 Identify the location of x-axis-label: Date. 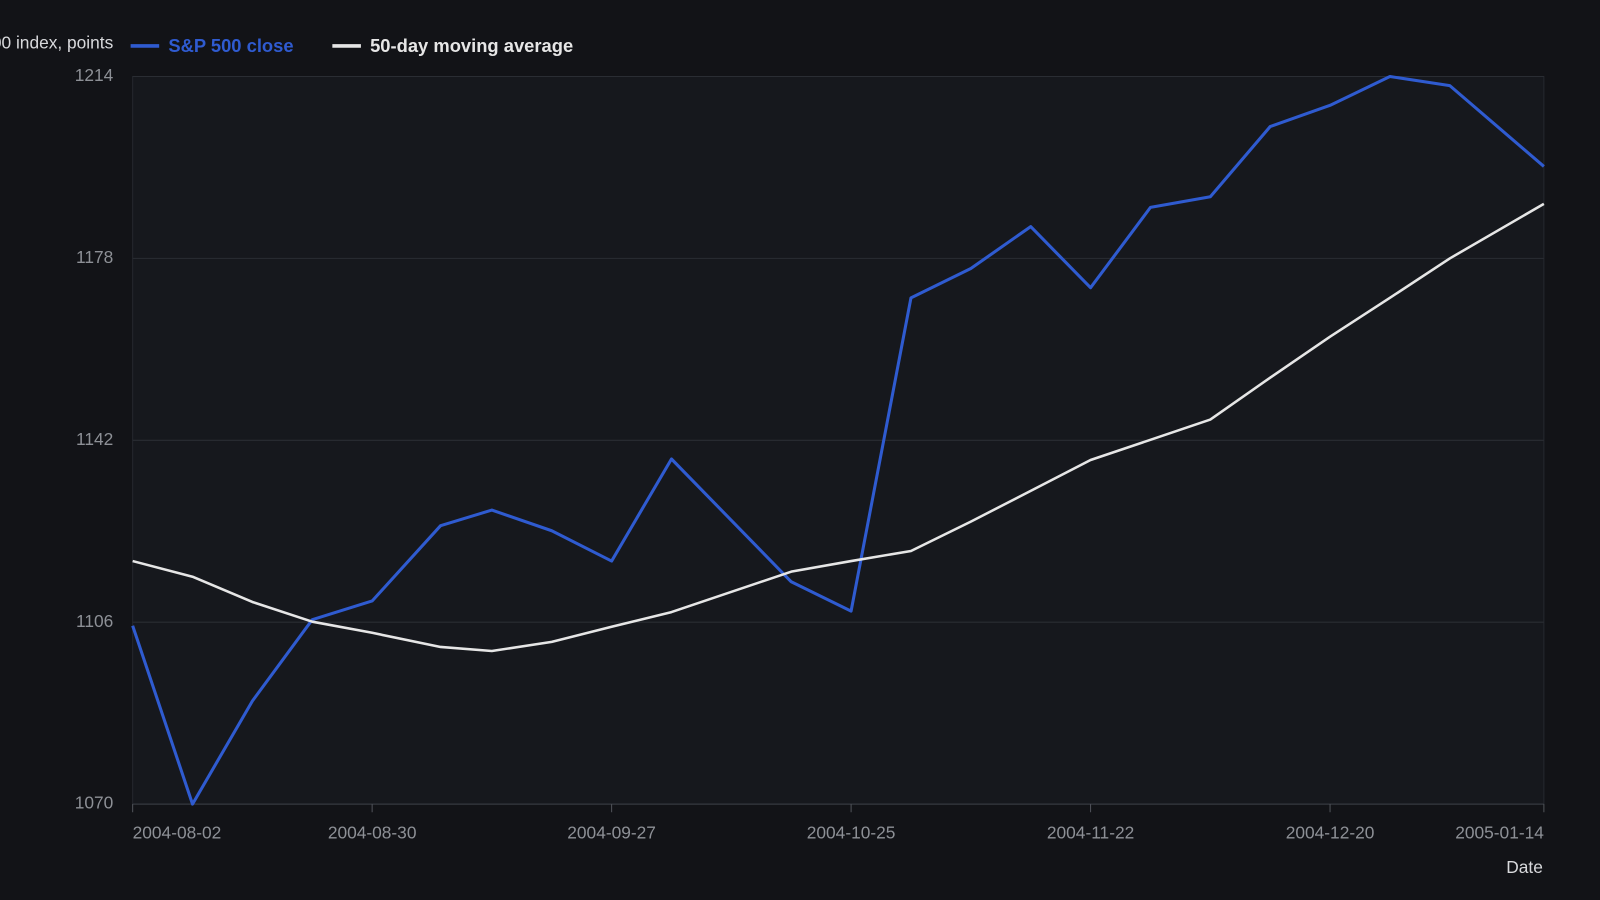
(1524, 867).